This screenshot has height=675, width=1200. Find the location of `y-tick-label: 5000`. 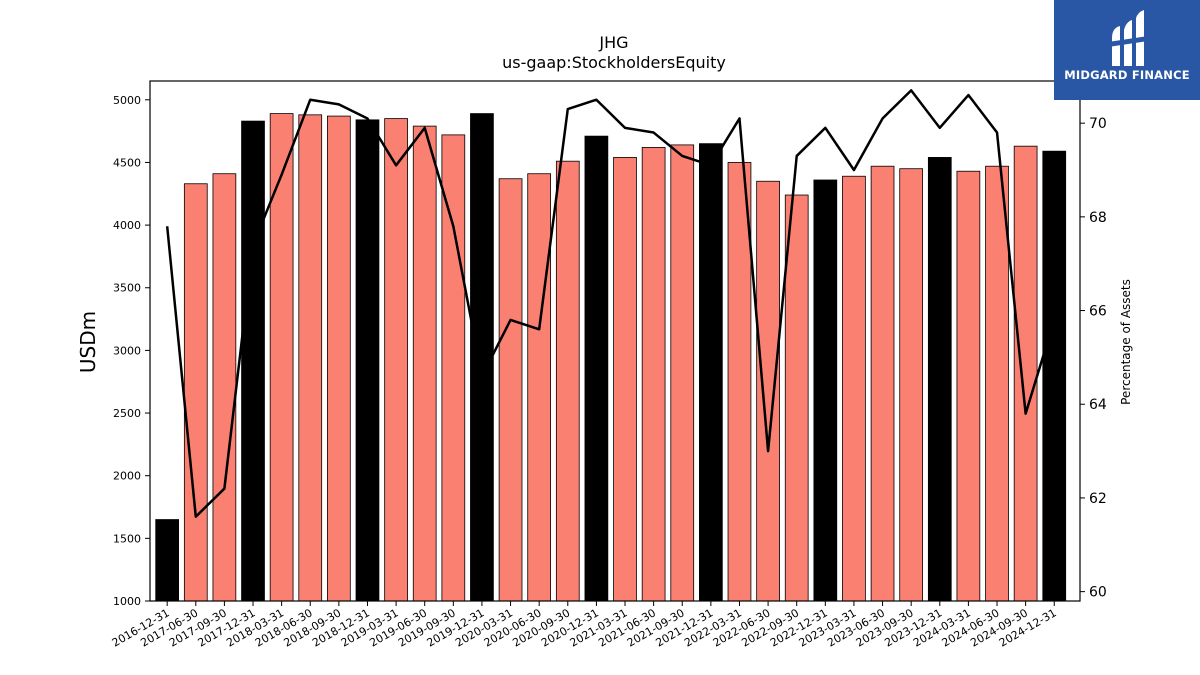

y-tick-label: 5000 is located at coordinates (127, 100).